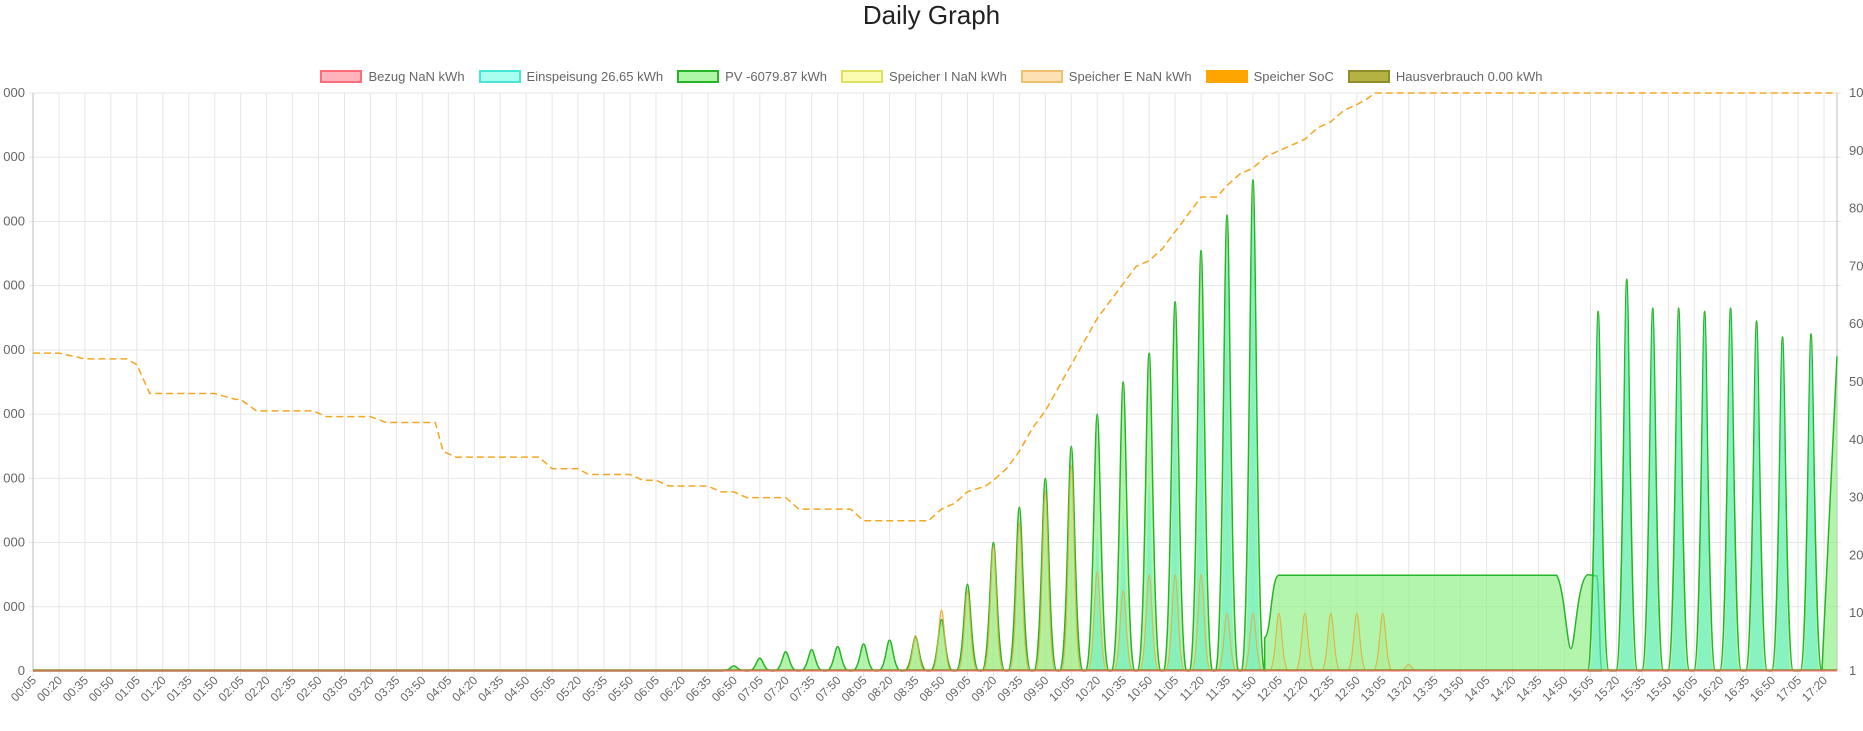  I want to click on x-tick-label: 05:50, so click(620, 688).